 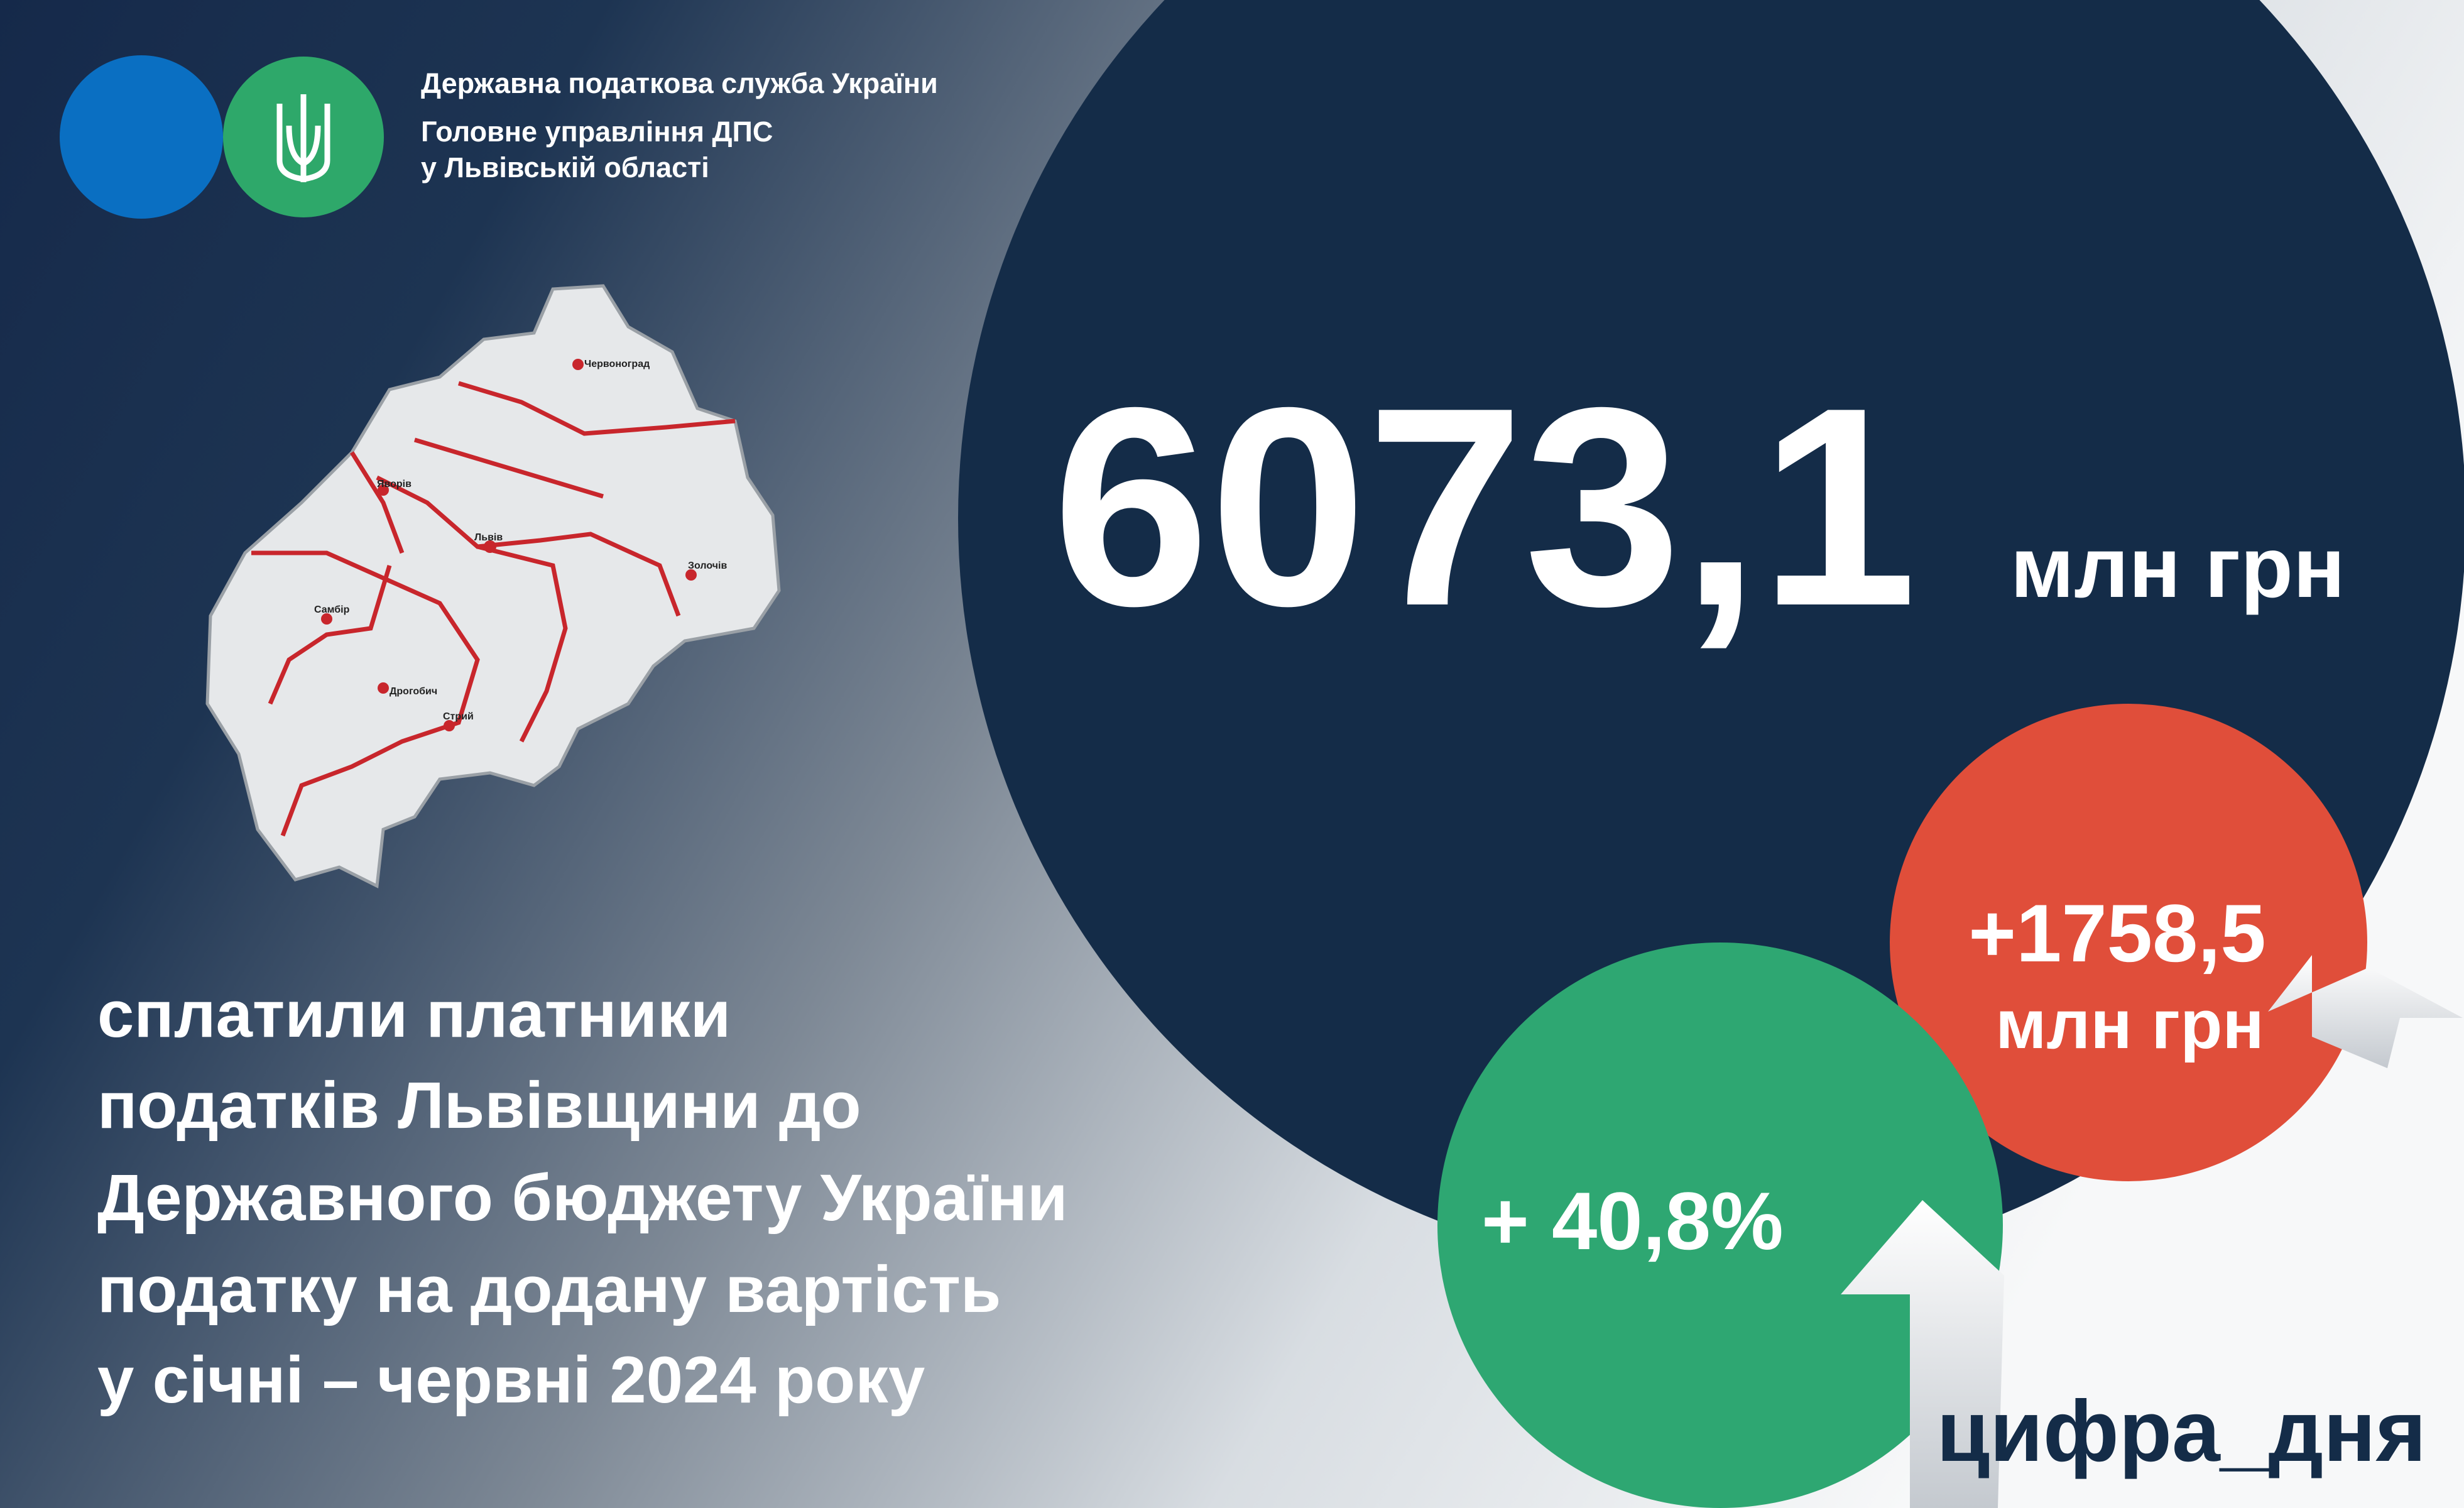 I want to click on city-label: Червоноград, so click(x=617, y=364).